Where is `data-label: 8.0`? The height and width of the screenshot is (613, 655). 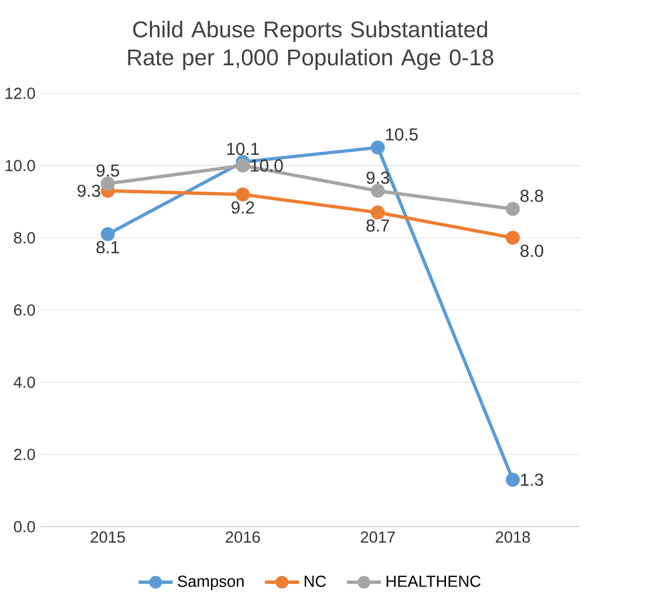
data-label: 8.0 is located at coordinates (532, 250).